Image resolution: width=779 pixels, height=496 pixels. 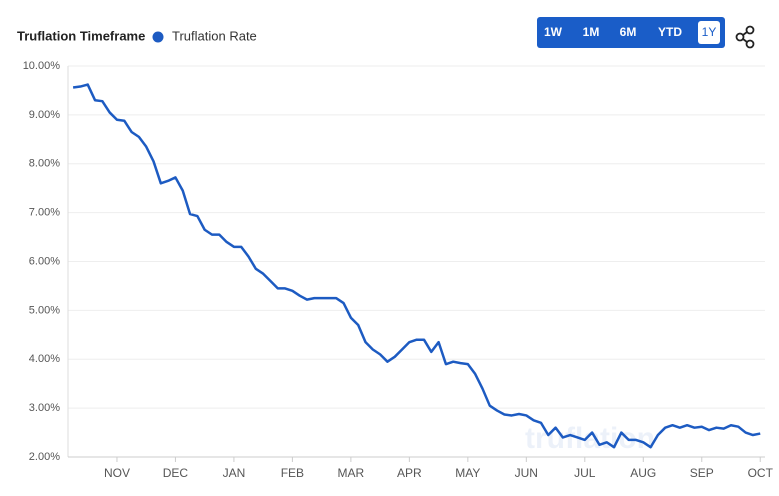 What do you see at coordinates (44, 164) in the screenshot?
I see `y-tick-label: 8.00%` at bounding box center [44, 164].